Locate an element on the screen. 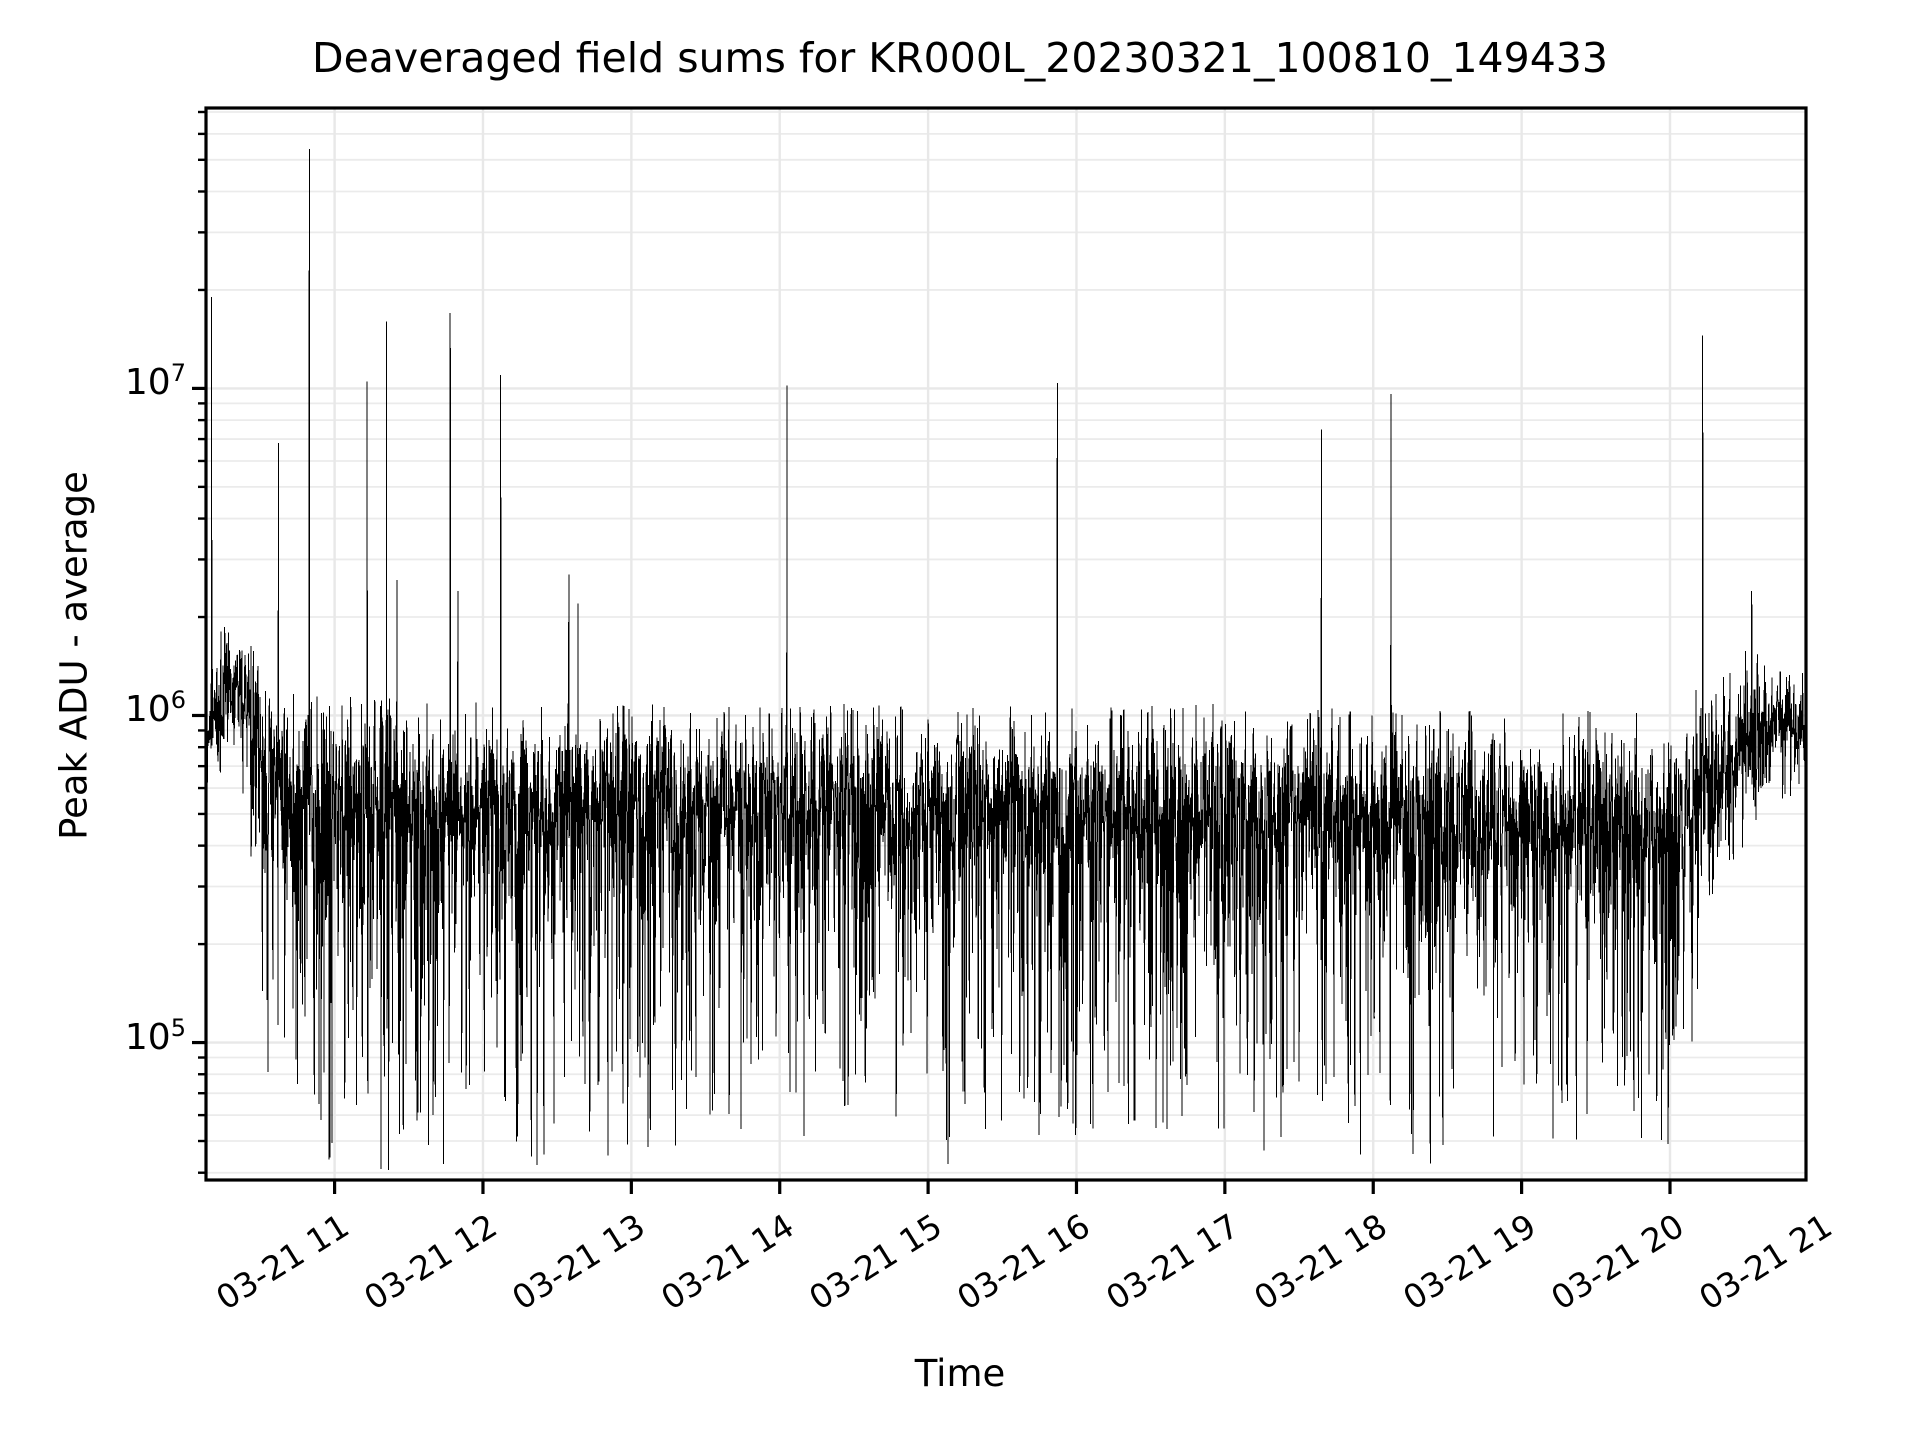  y-axis-ticks is located at coordinates (199, 642).